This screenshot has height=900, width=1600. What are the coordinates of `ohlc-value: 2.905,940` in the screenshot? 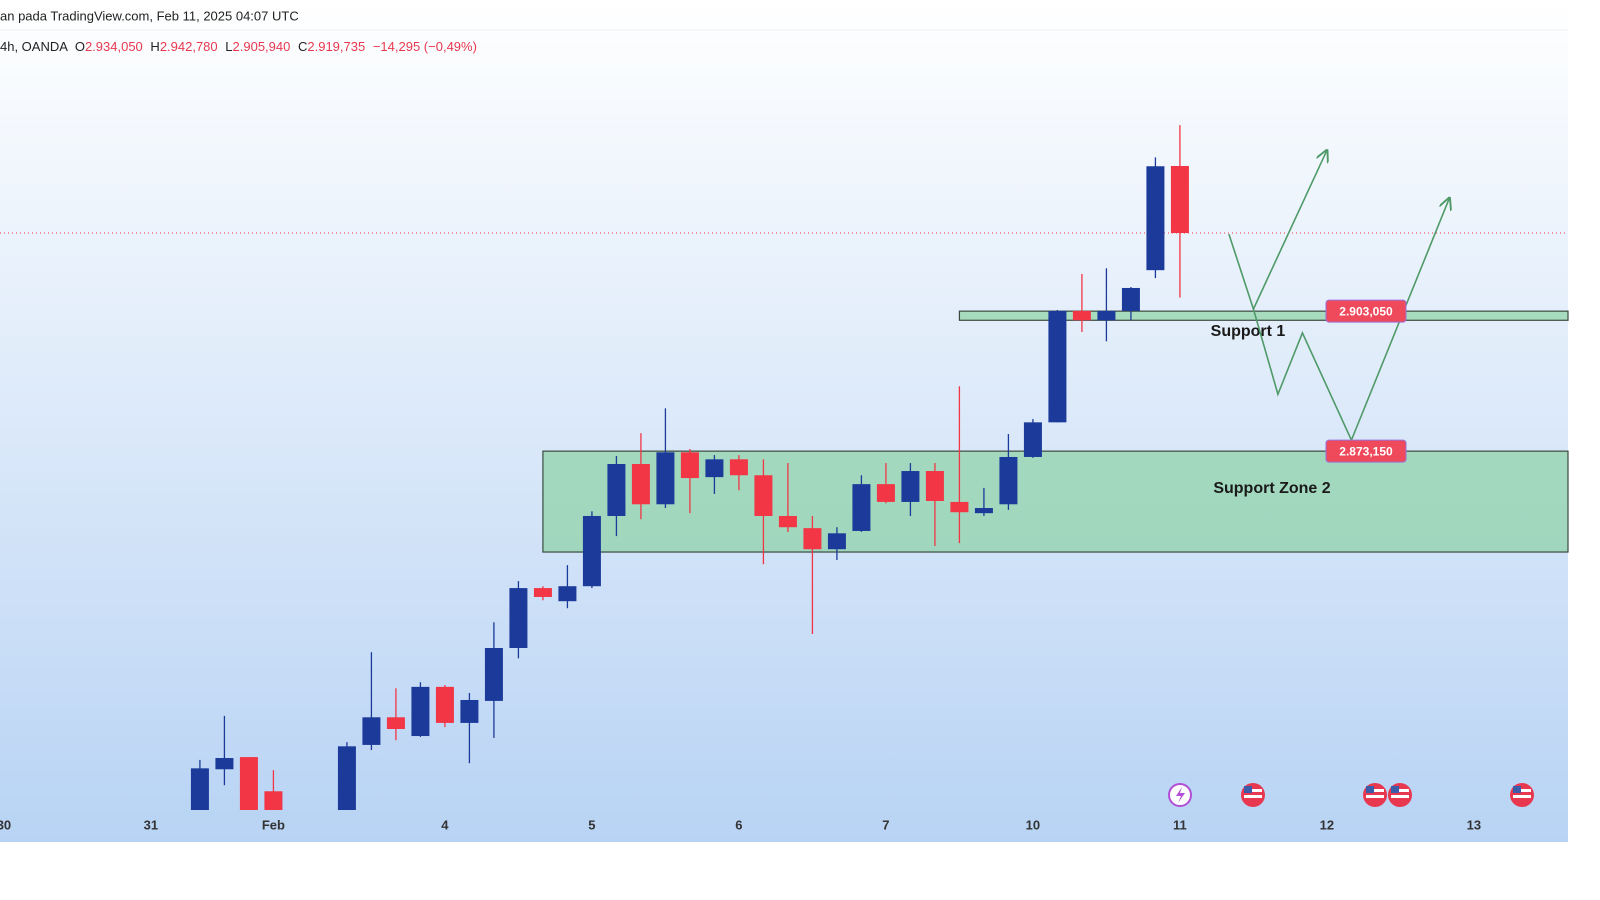 It's located at (262, 46).